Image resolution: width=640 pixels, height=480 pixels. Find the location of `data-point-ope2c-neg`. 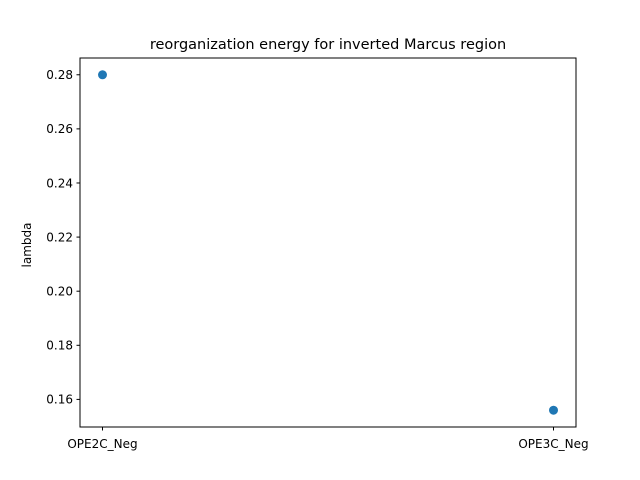

data-point-ope2c-neg is located at coordinates (102, 75).